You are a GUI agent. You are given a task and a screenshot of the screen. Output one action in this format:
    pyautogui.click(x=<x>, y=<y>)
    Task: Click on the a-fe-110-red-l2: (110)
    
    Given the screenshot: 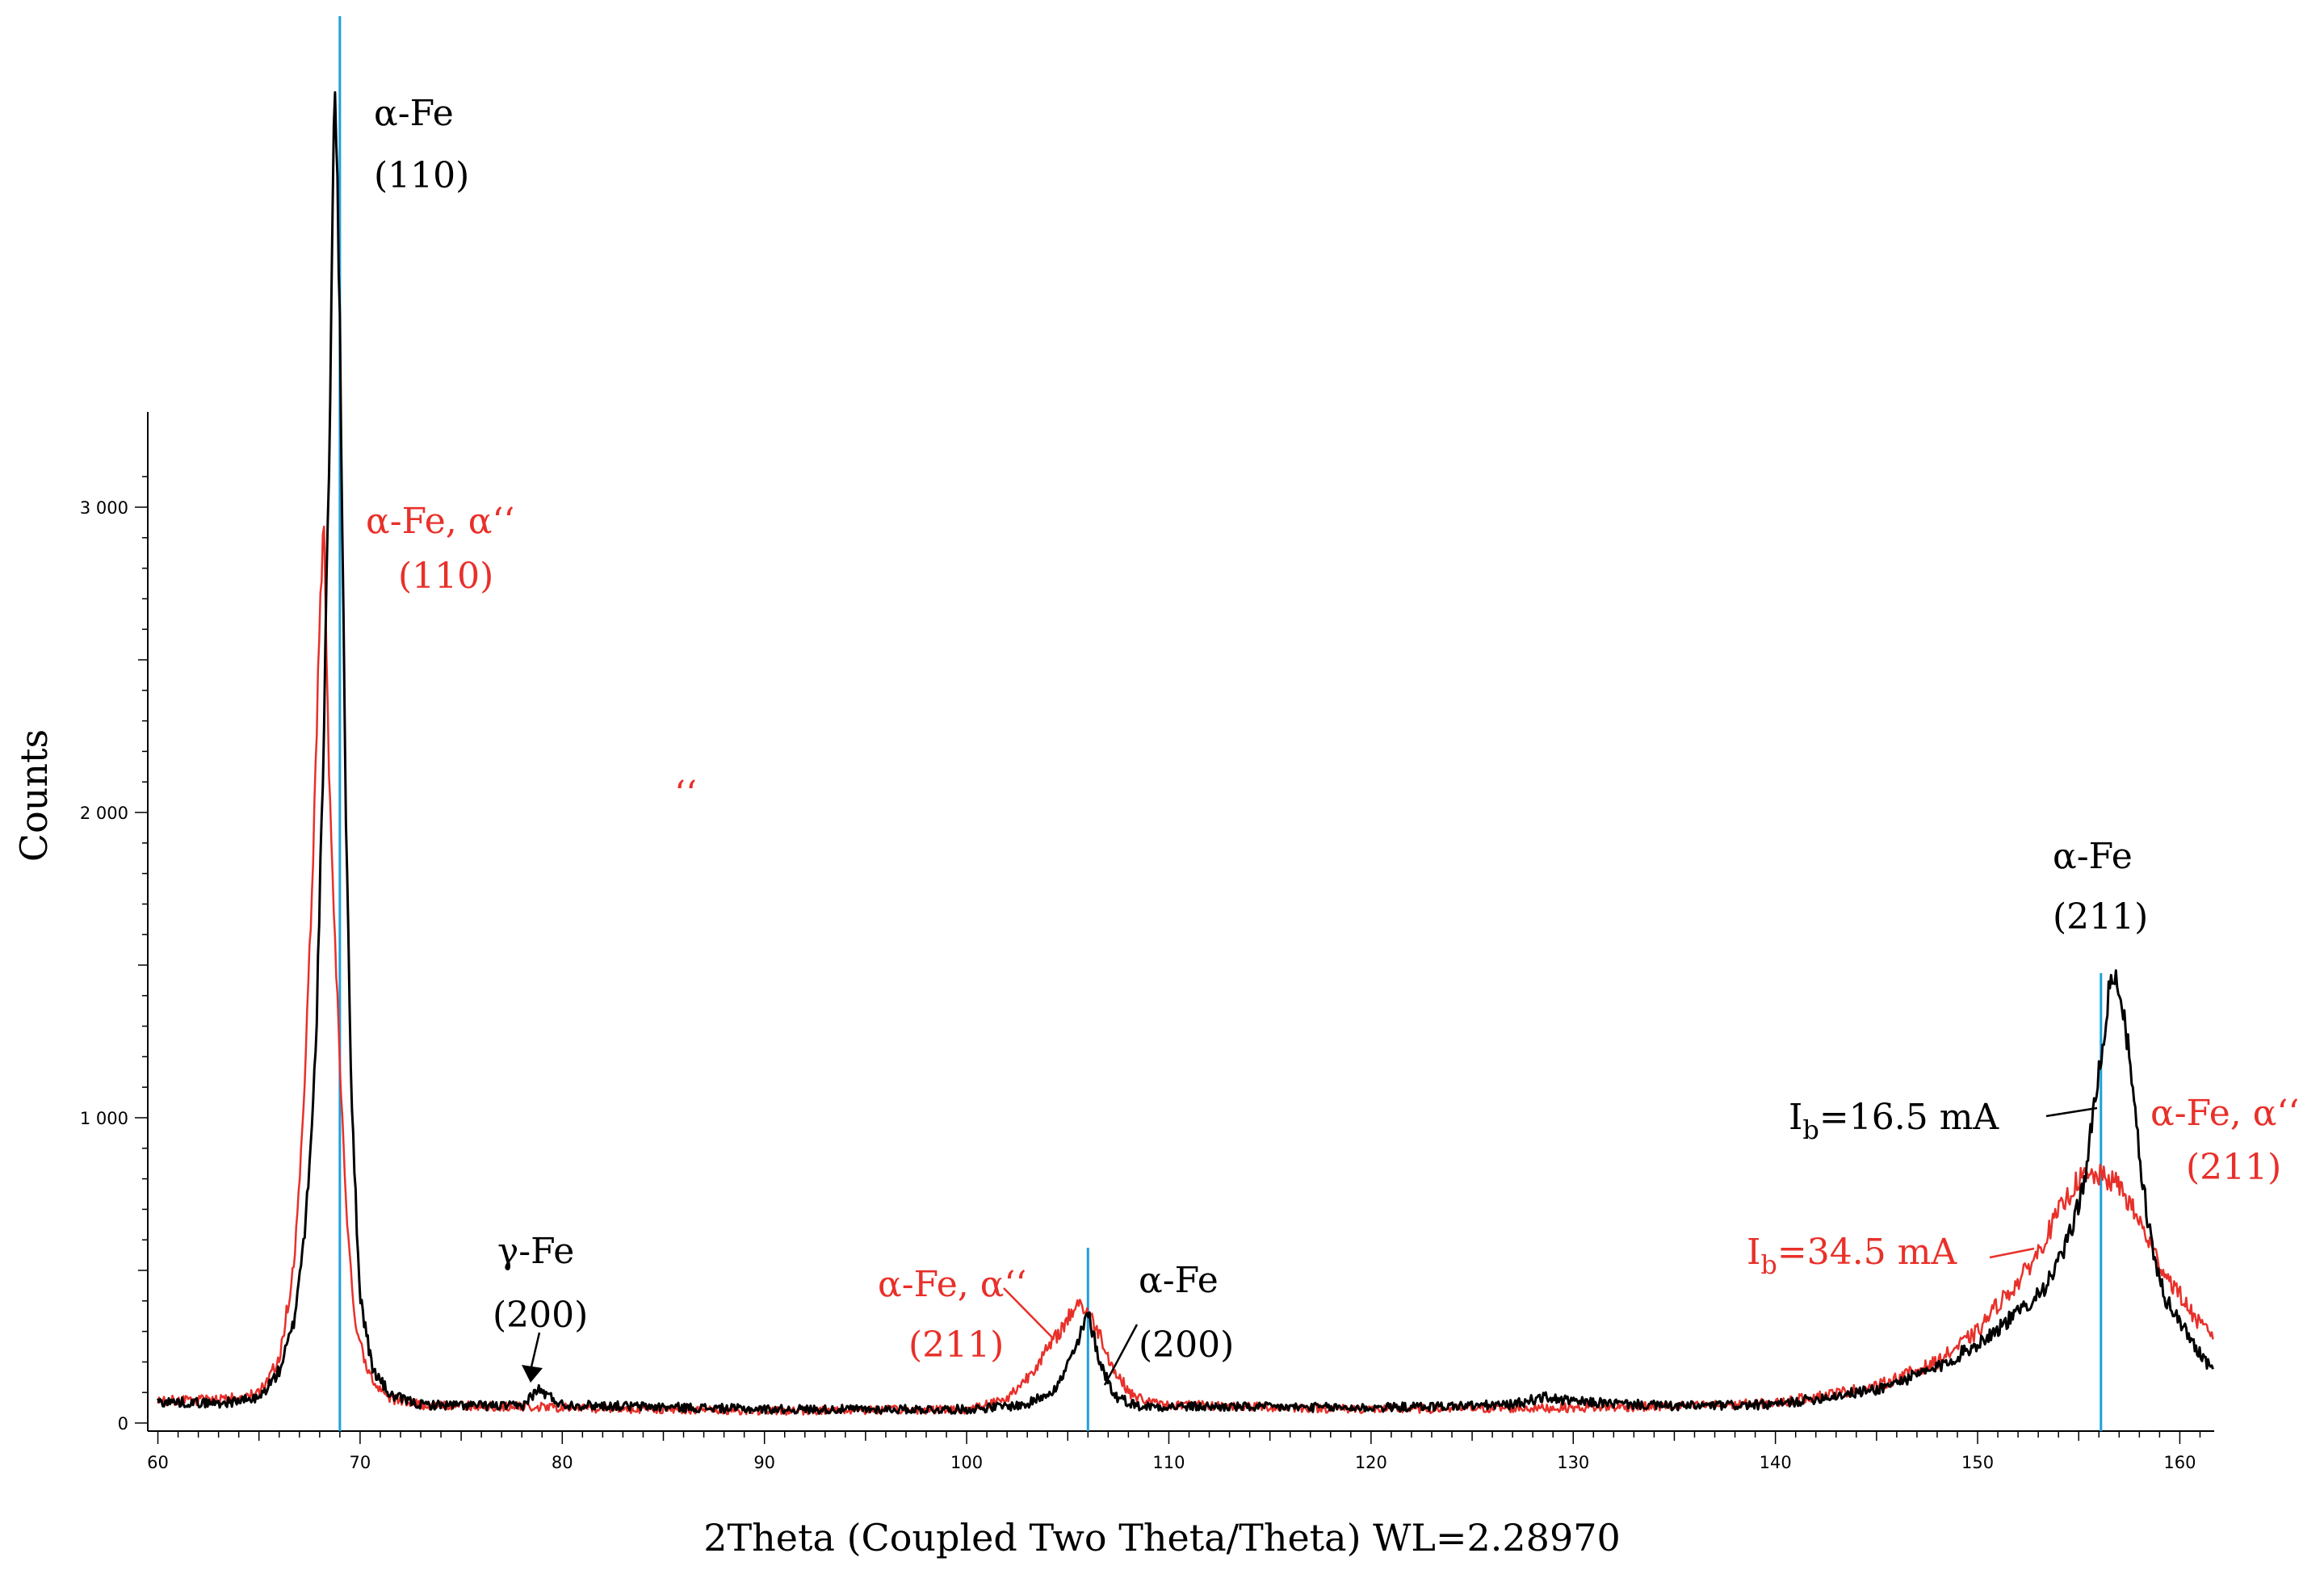 What is the action you would take?
    pyautogui.click(x=445, y=576)
    